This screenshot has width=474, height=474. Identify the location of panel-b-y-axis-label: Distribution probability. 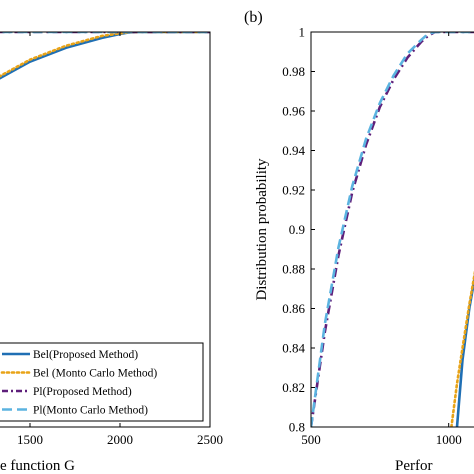
(262, 229).